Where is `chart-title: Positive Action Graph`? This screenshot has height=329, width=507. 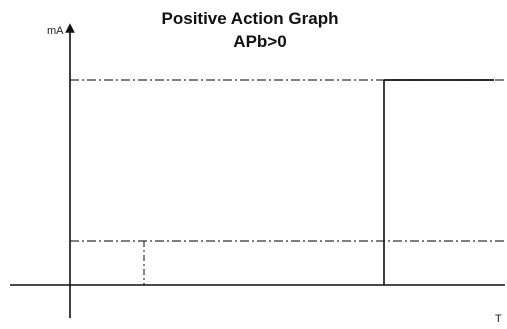 chart-title: Positive Action Graph is located at coordinates (250, 18).